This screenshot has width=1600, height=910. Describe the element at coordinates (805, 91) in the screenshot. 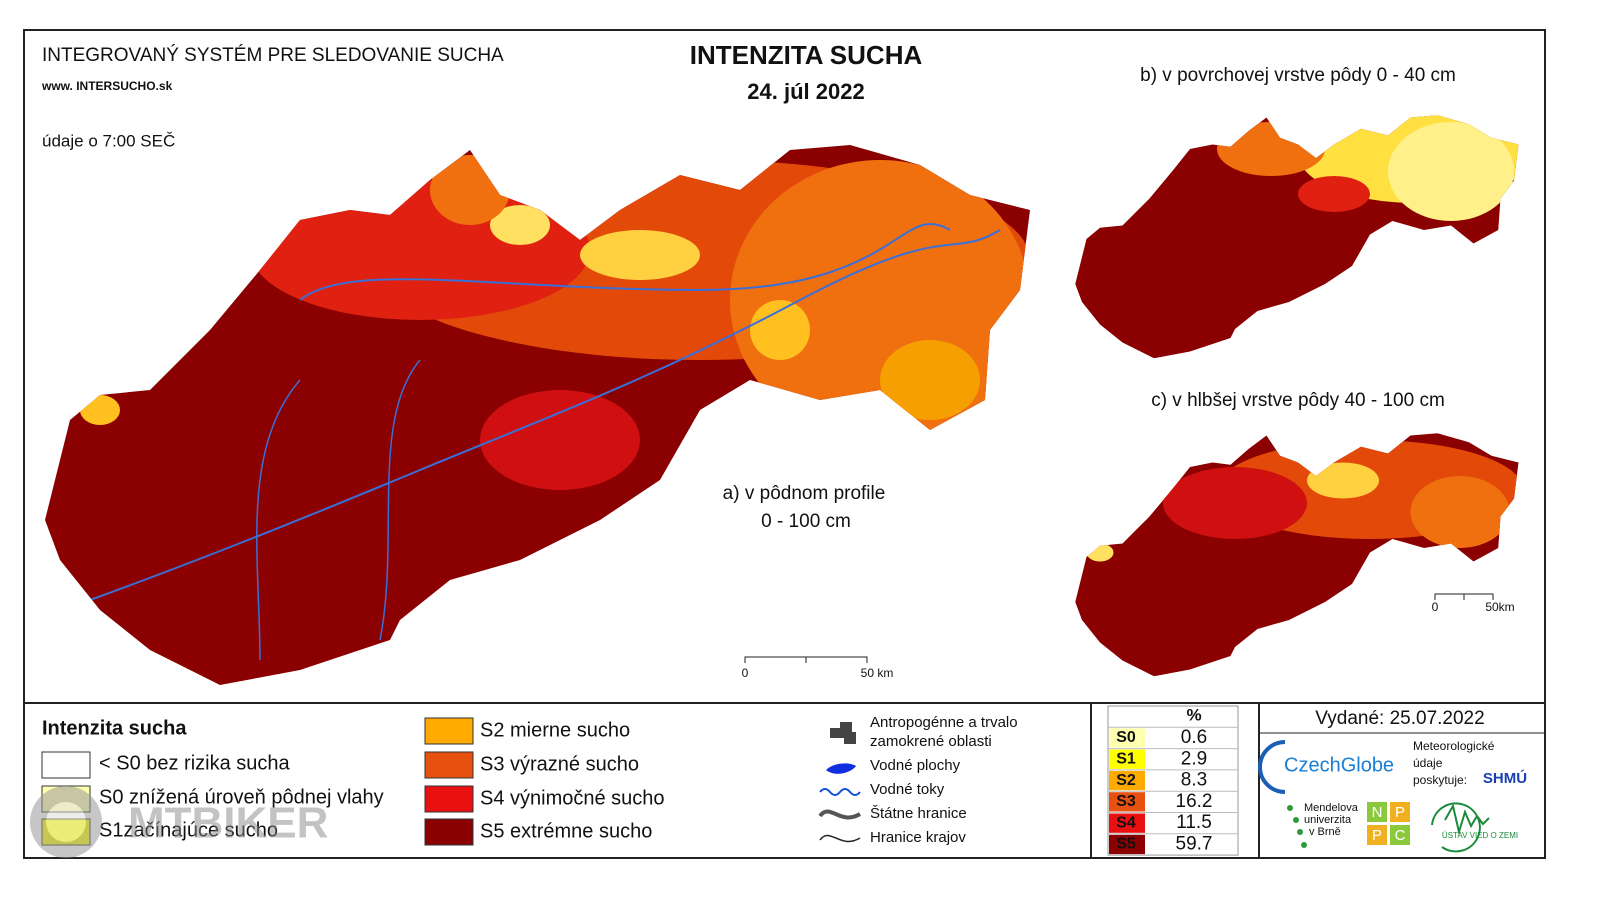

I see `map-date: 24. júl 2022` at that location.